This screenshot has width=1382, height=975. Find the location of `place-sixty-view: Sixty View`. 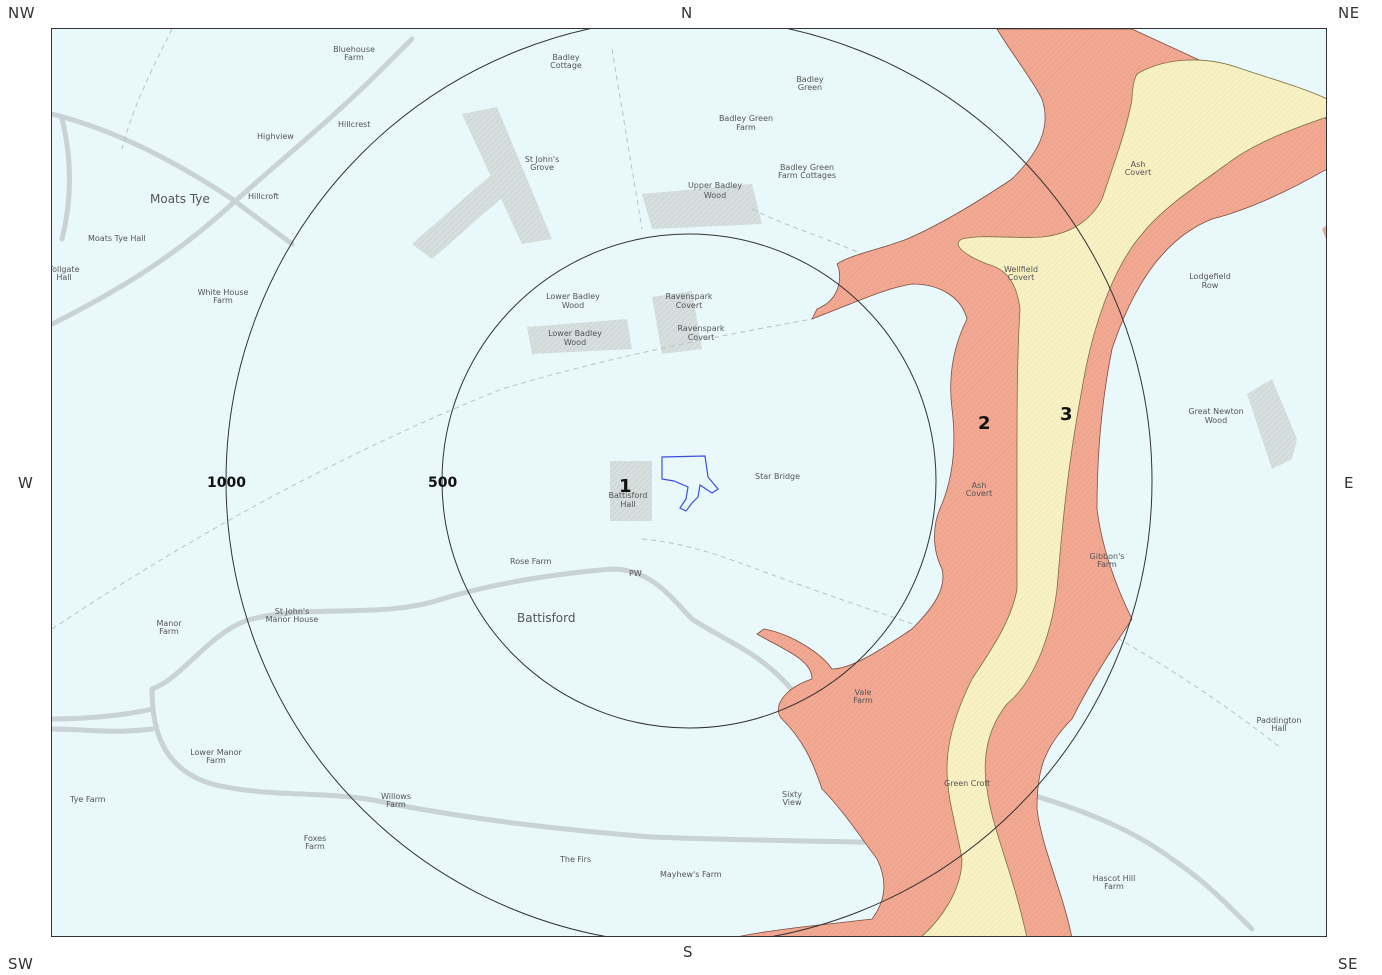

place-sixty-view: Sixty View is located at coordinates (792, 798).